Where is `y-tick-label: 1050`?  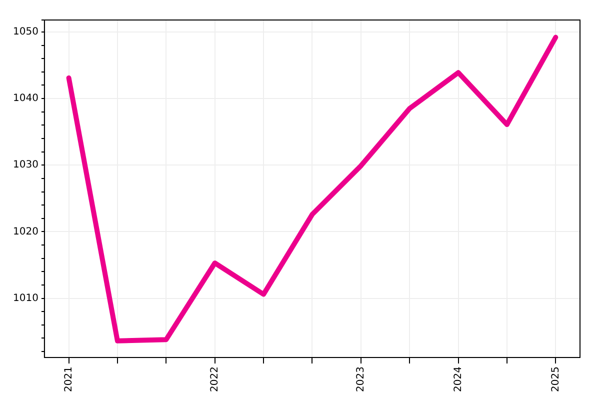 y-tick-label: 1050 is located at coordinates (25, 32).